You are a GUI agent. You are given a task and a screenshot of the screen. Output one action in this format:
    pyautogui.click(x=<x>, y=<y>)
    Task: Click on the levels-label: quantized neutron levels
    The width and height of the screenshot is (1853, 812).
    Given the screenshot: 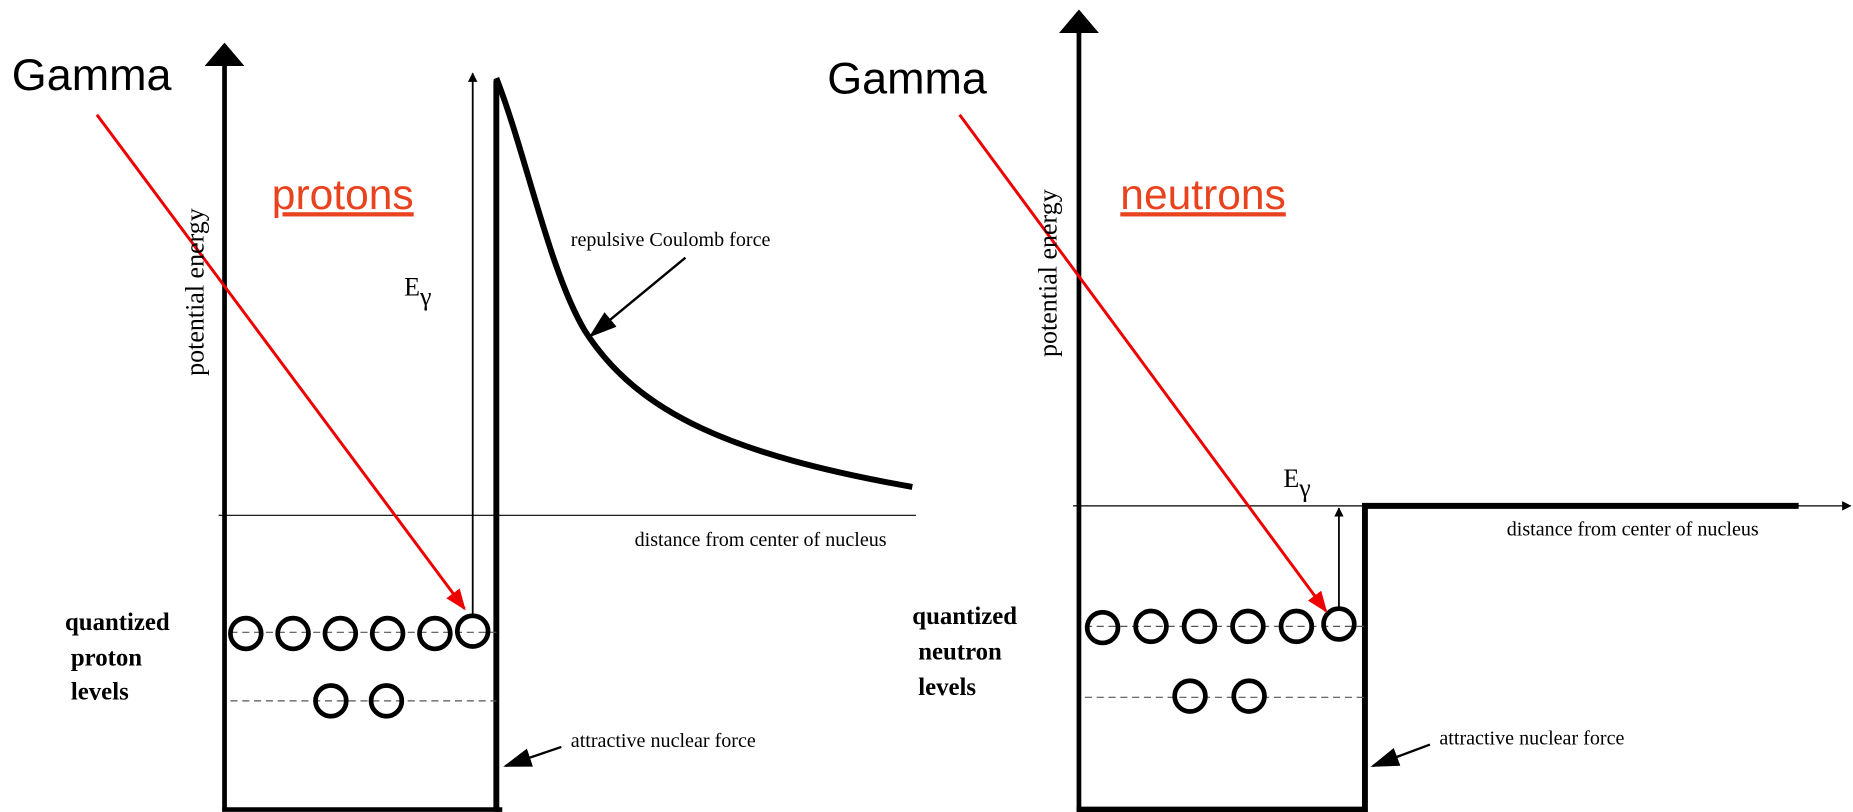 What is the action you would take?
    pyautogui.click(x=967, y=652)
    